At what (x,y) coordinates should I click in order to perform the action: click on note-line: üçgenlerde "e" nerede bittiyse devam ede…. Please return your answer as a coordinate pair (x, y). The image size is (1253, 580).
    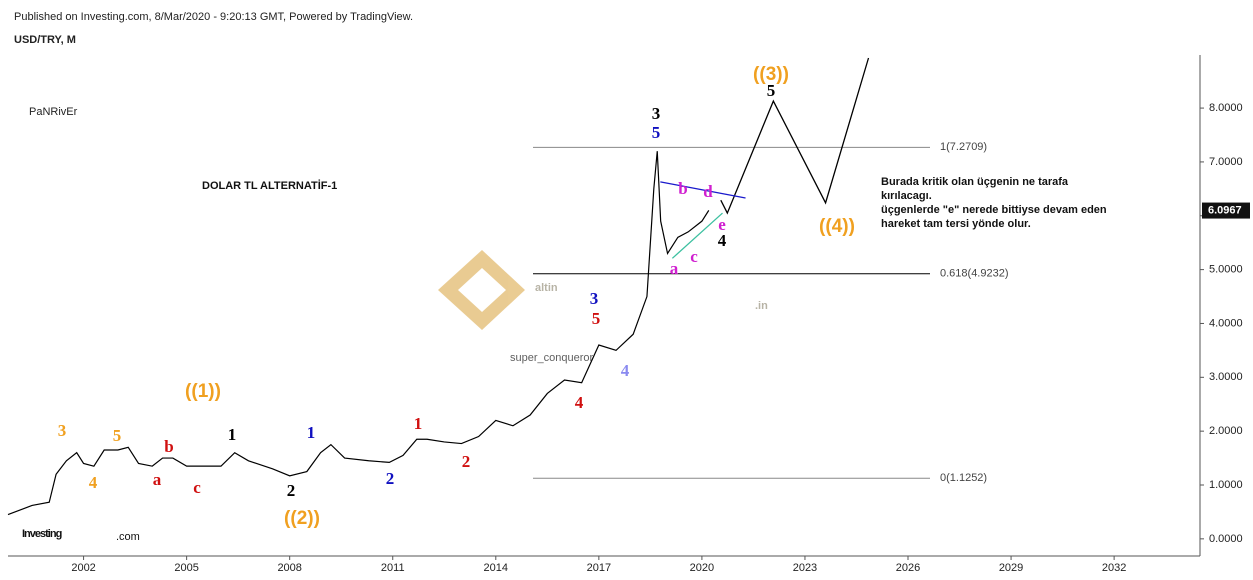
    Looking at the image, I should click on (994, 210).